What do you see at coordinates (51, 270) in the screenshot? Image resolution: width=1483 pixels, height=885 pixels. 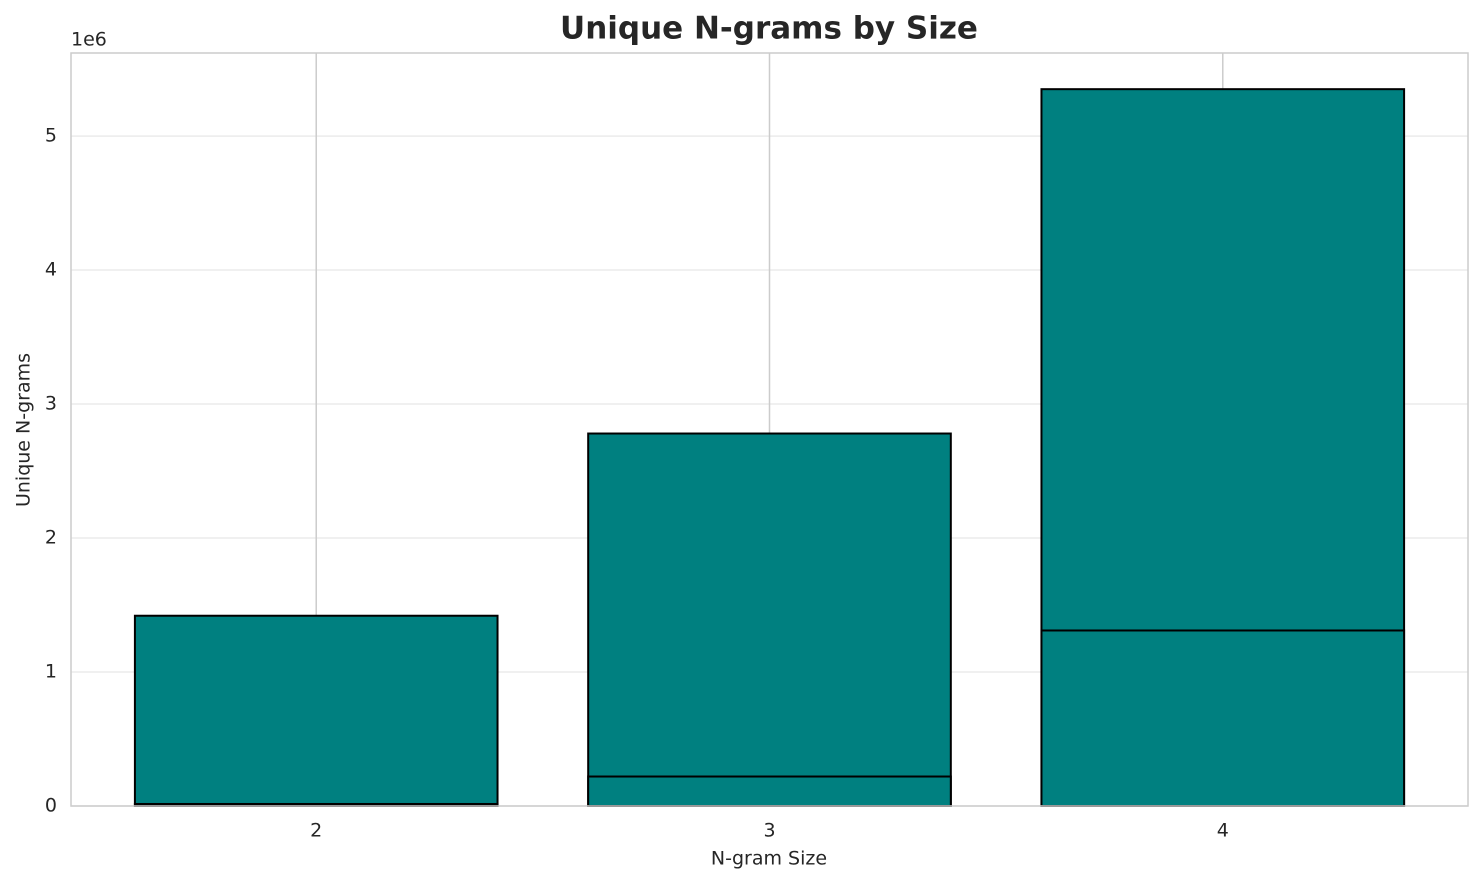 I see `y-tick-label: 4` at bounding box center [51, 270].